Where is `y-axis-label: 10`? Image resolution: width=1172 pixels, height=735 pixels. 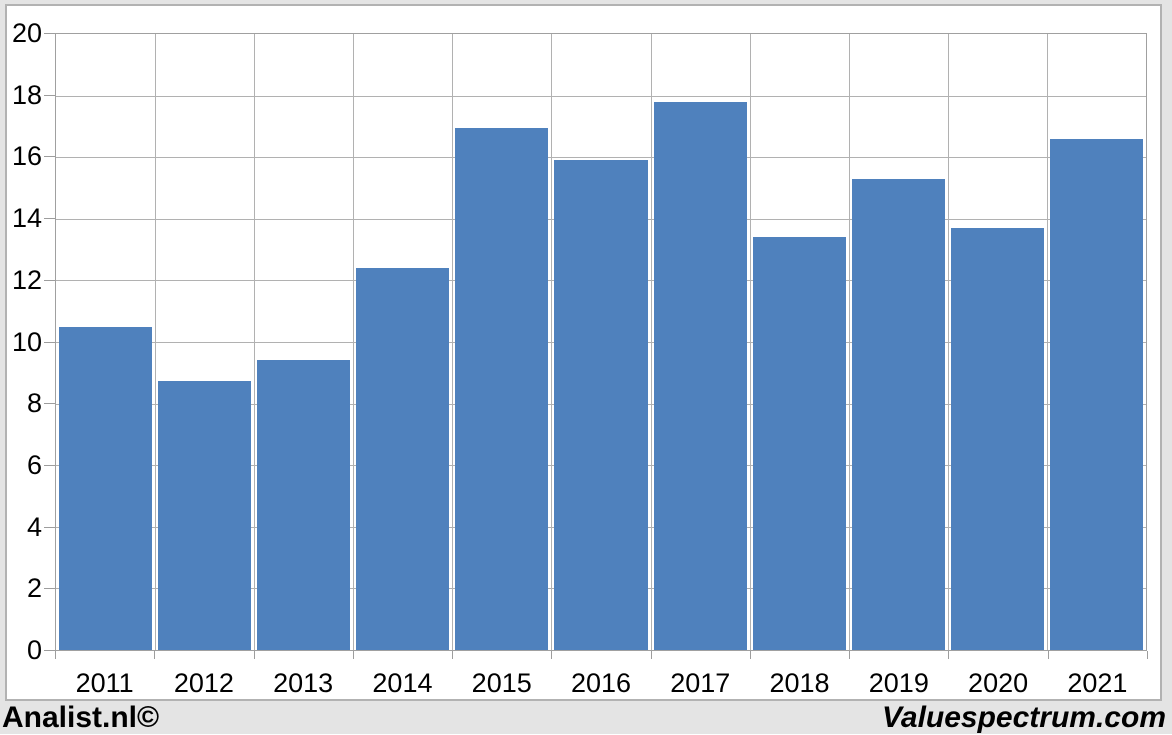
y-axis-label: 10 is located at coordinates (26, 341).